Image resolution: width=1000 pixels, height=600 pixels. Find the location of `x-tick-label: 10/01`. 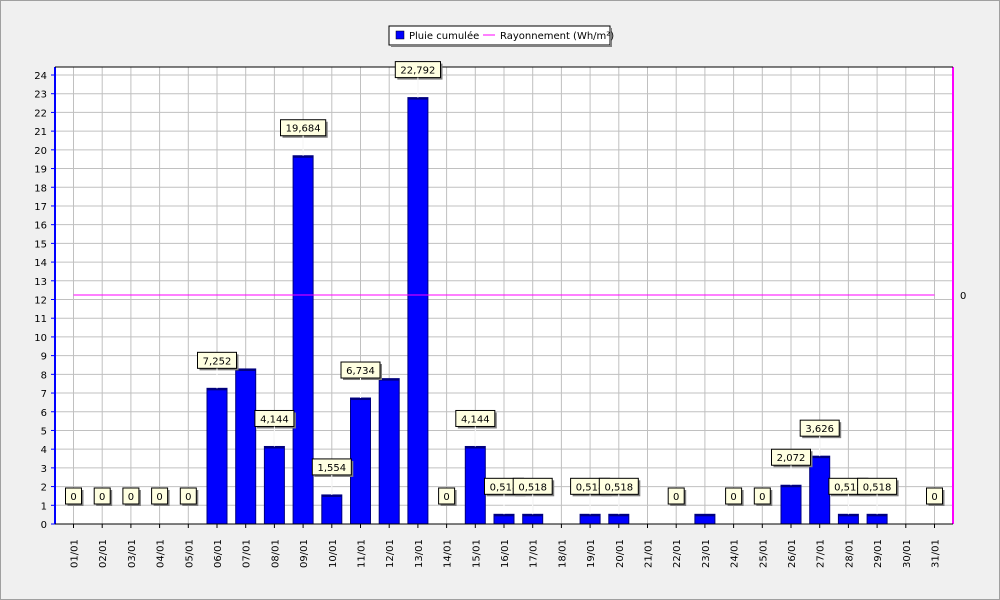

x-tick-label: 10/01 is located at coordinates (333, 553).